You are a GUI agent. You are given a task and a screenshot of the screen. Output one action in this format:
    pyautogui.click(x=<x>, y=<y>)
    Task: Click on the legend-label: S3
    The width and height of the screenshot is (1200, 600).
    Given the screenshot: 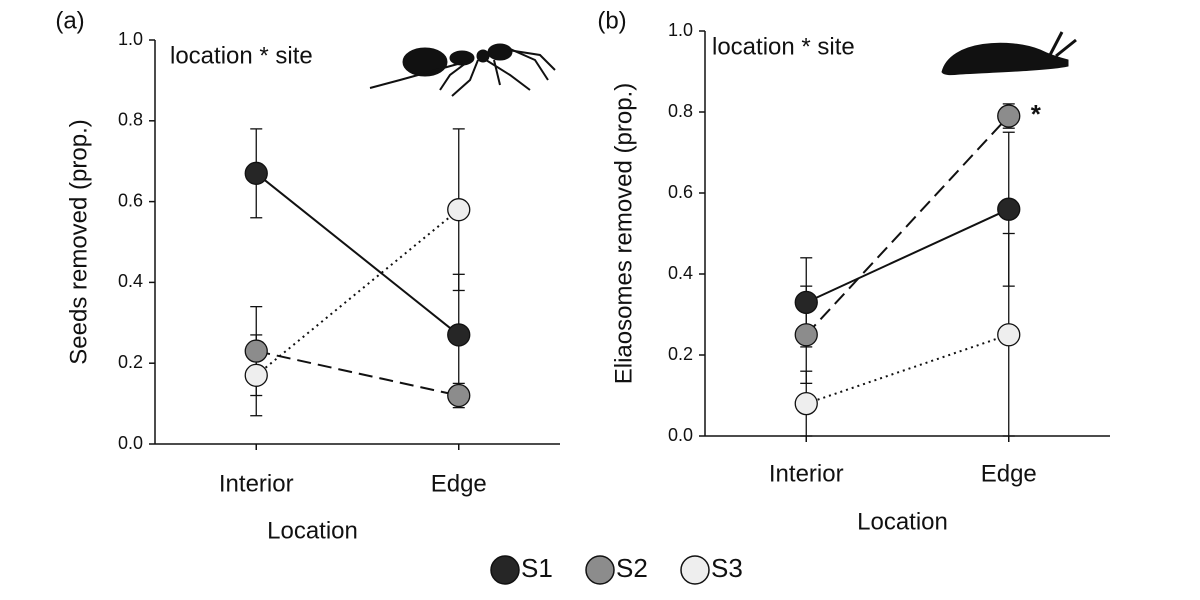 What is the action you would take?
    pyautogui.click(x=727, y=568)
    